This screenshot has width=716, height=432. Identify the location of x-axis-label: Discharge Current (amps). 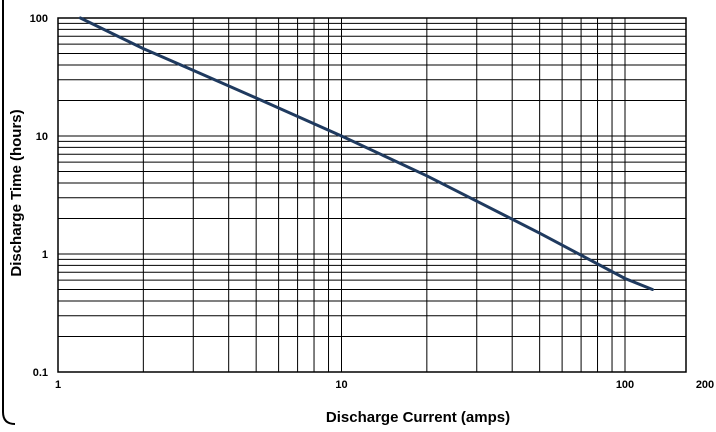
(418, 417).